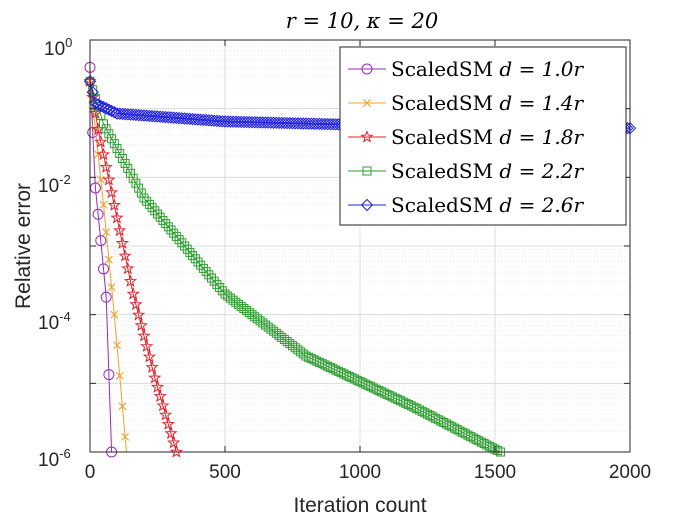  I want to click on y-tick-label: 10⁻⁴, so click(54, 321).